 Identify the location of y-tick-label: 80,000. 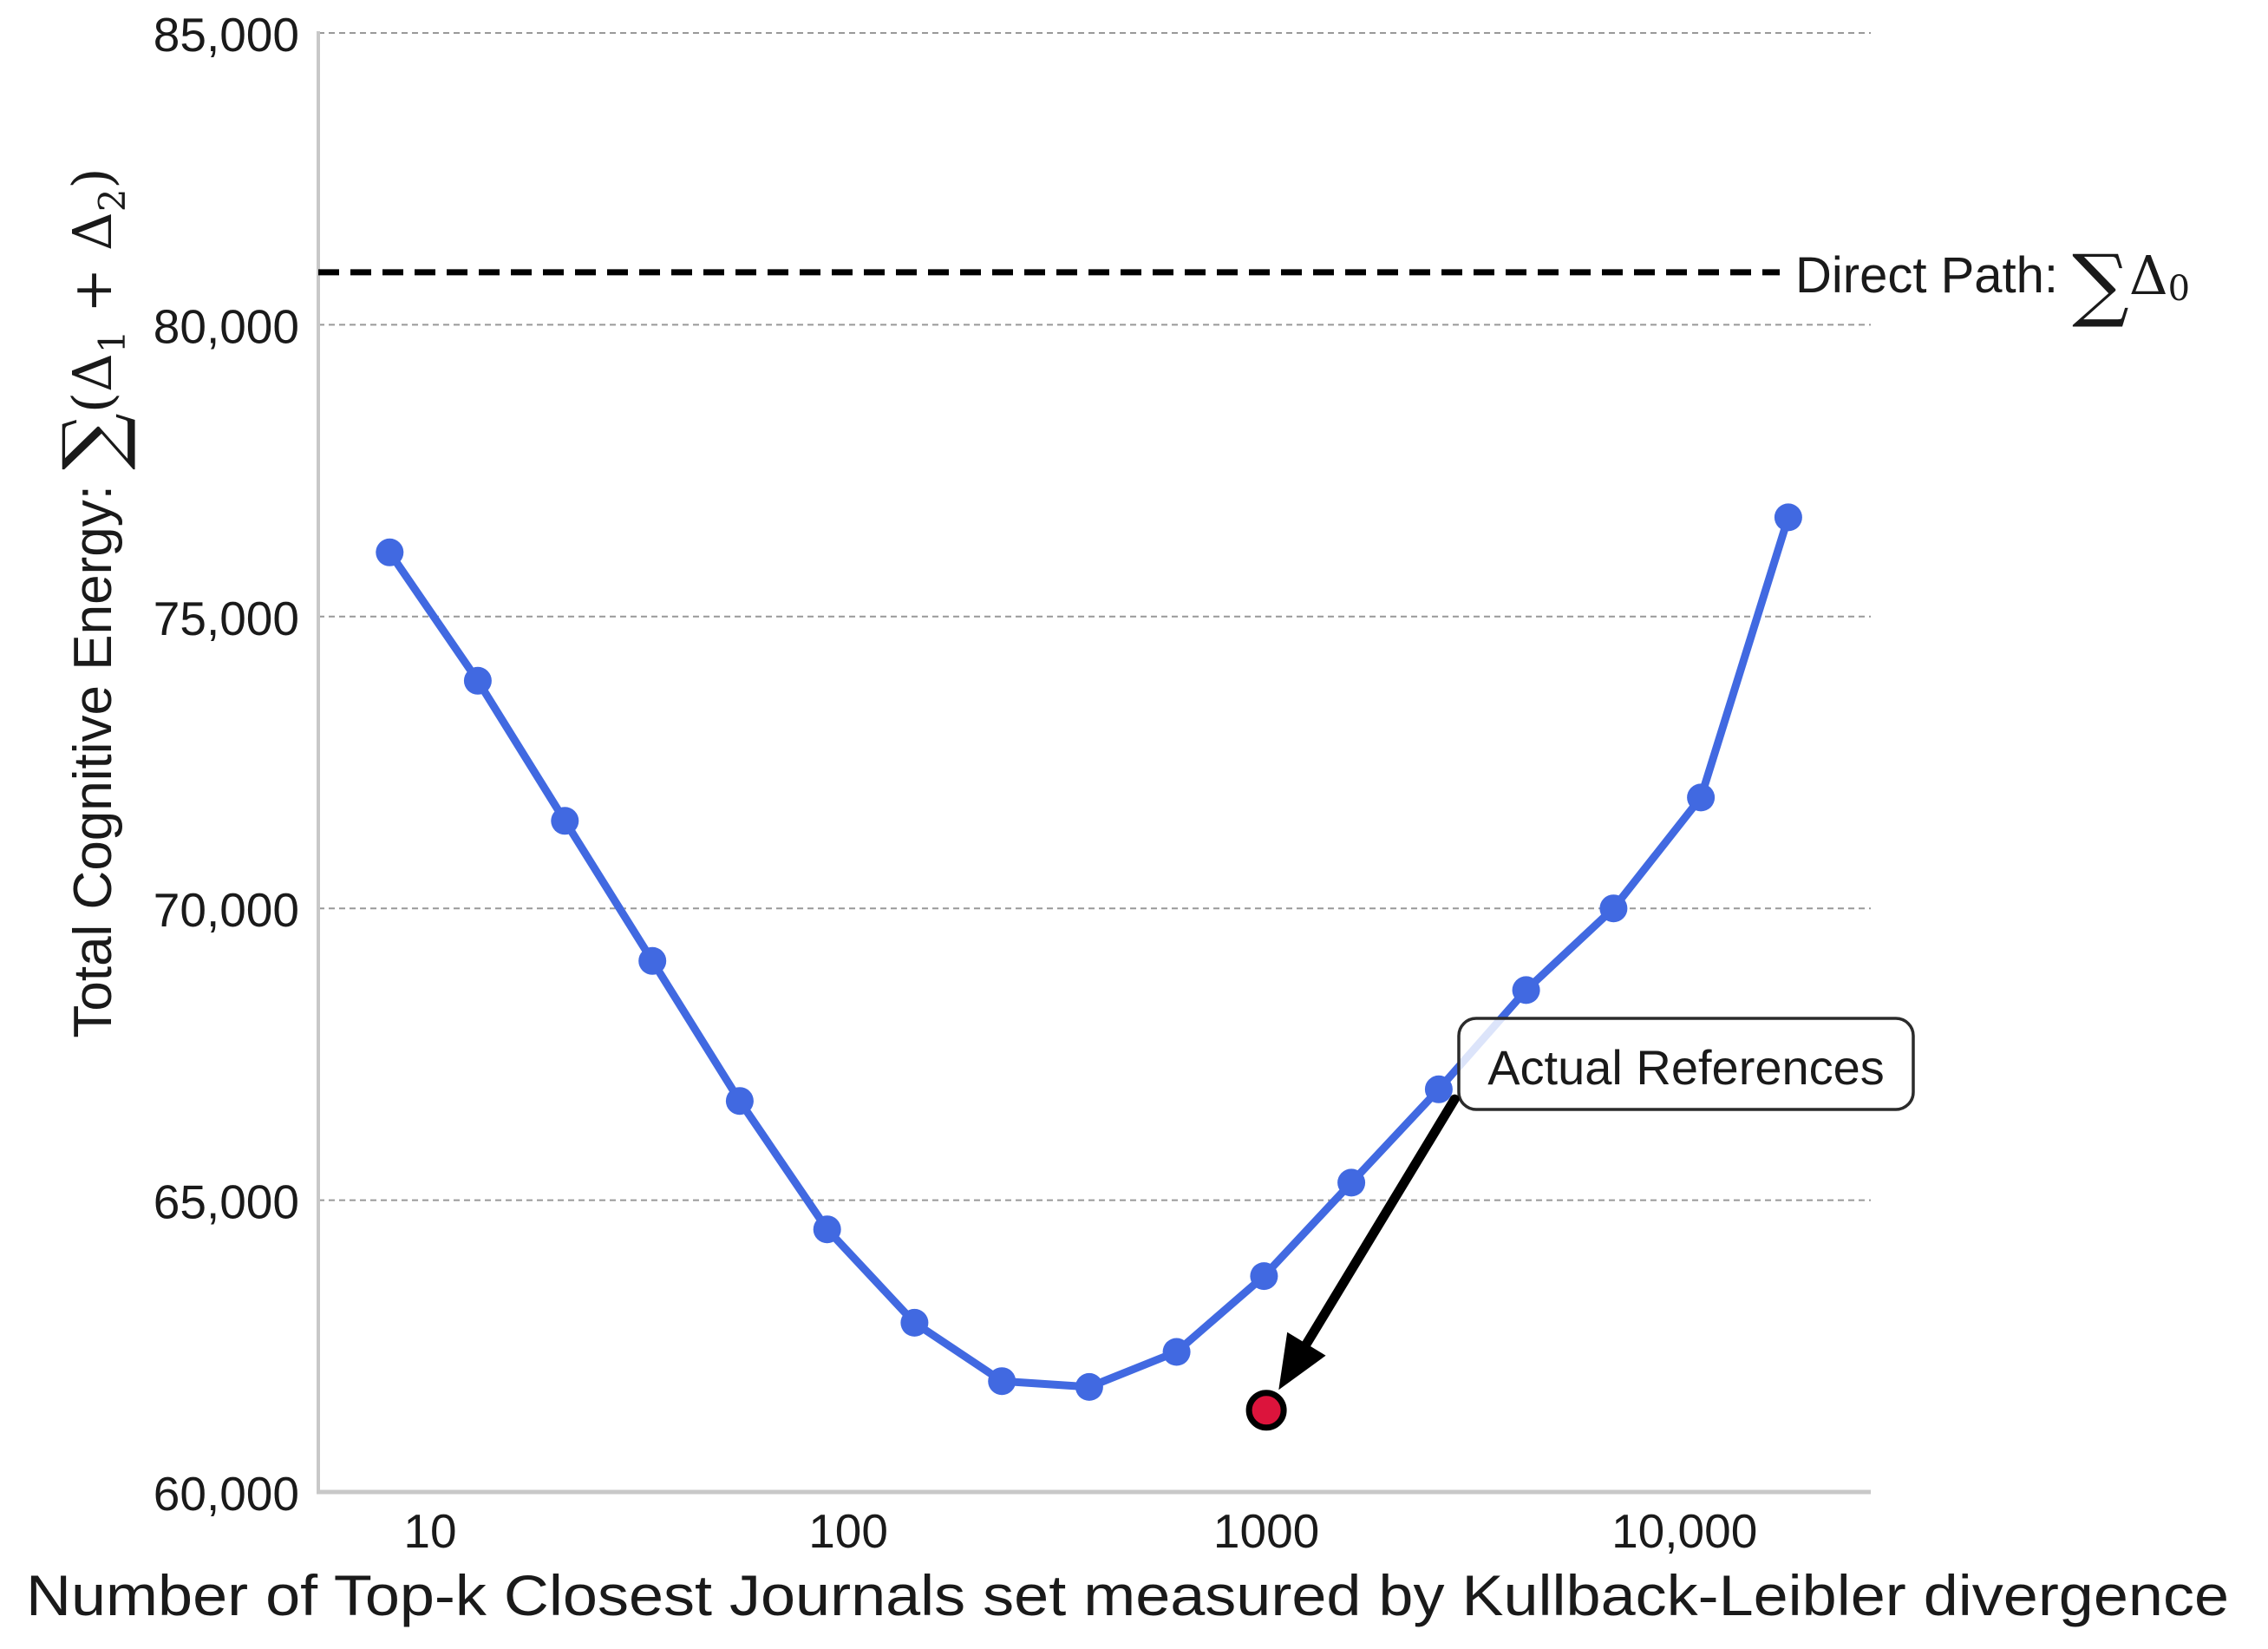
(226, 326).